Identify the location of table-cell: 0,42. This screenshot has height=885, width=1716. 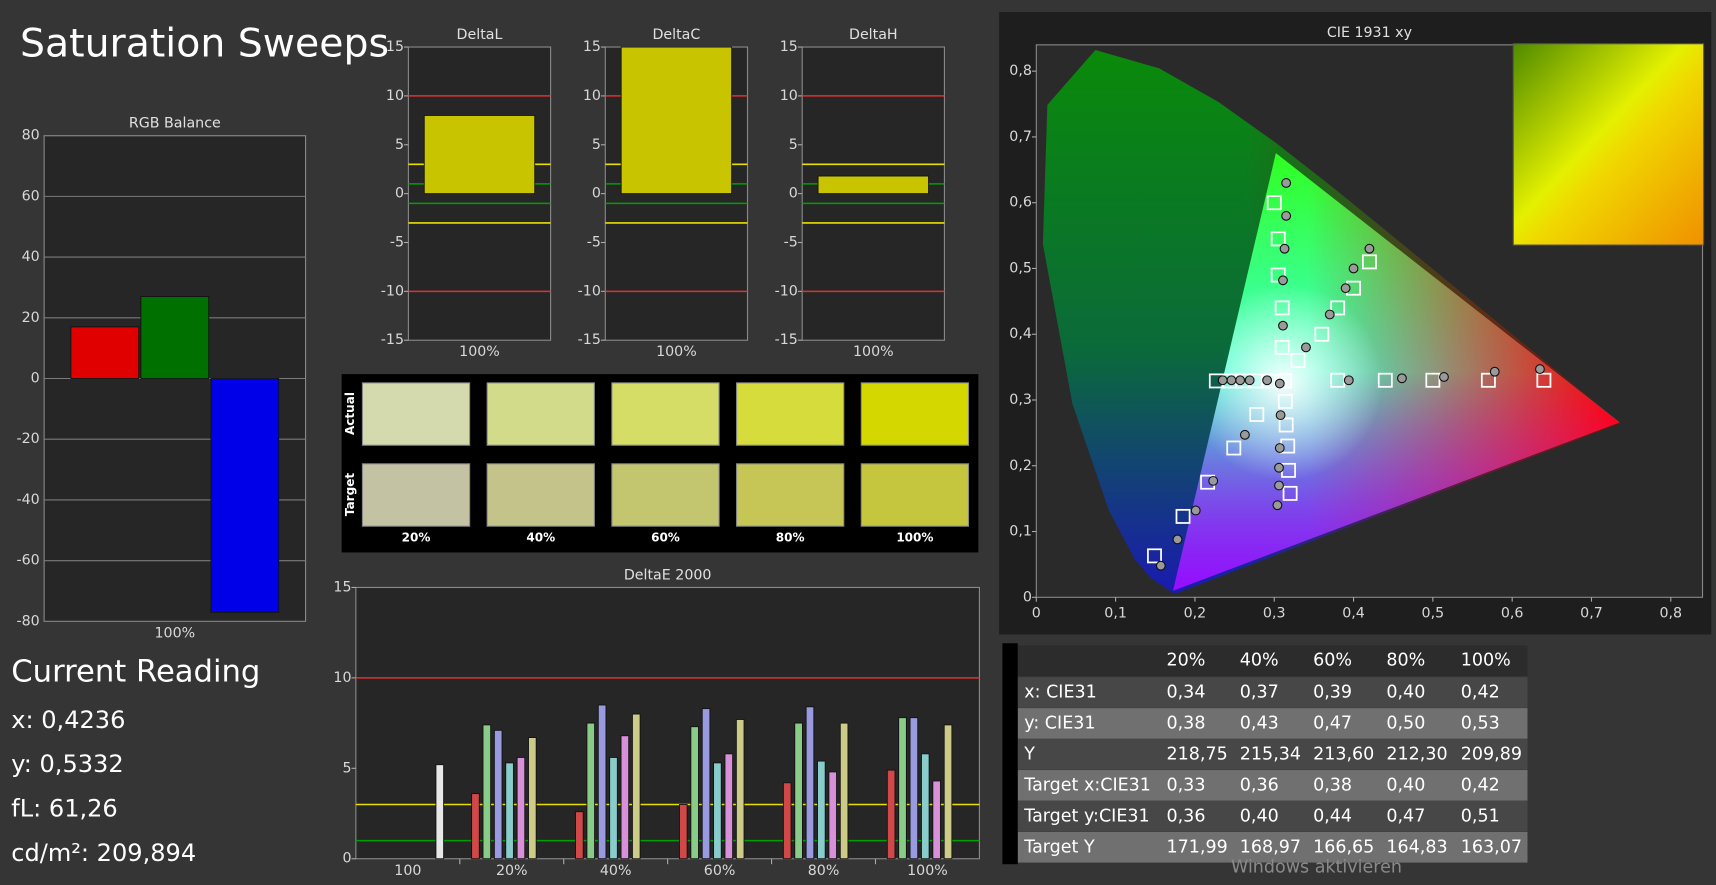
(1480, 785).